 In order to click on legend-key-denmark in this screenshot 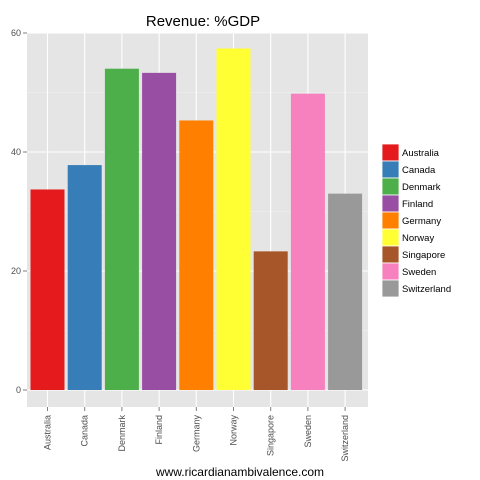, I will do `click(390, 186)`.